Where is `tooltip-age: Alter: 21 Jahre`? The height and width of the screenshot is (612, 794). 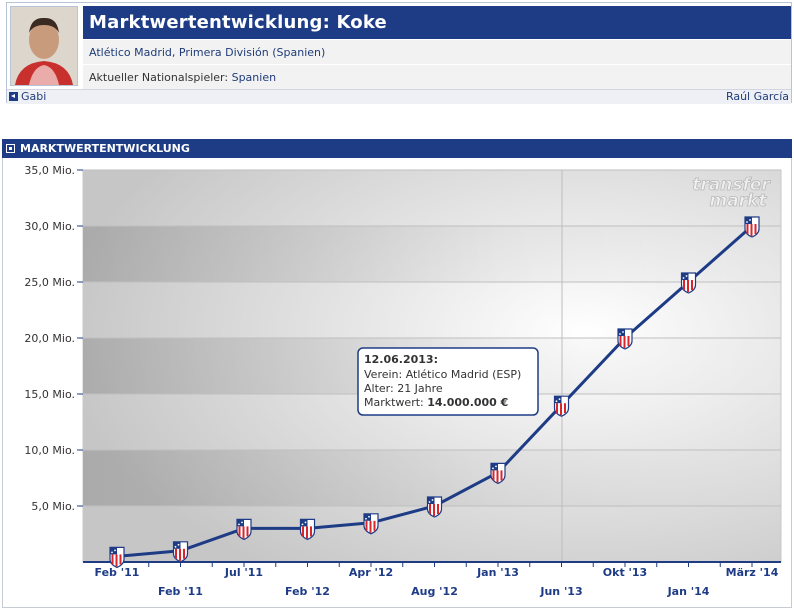
tooltip-age: Alter: 21 Jahre is located at coordinates (403, 388).